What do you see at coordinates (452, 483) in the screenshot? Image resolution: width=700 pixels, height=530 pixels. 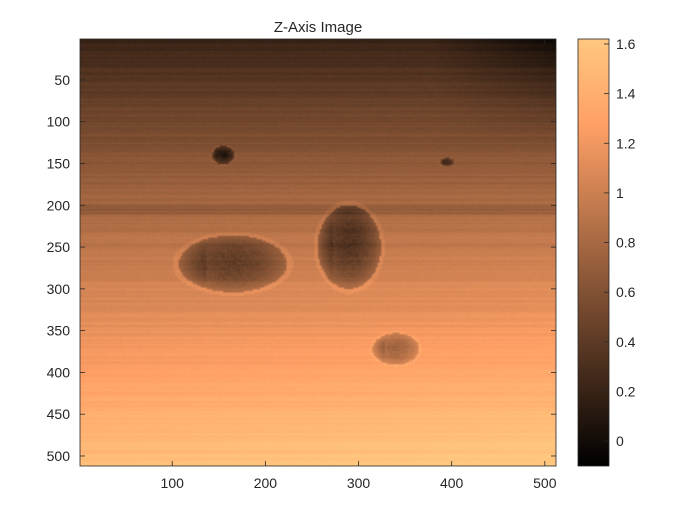 I see `x-tick-label: 400` at bounding box center [452, 483].